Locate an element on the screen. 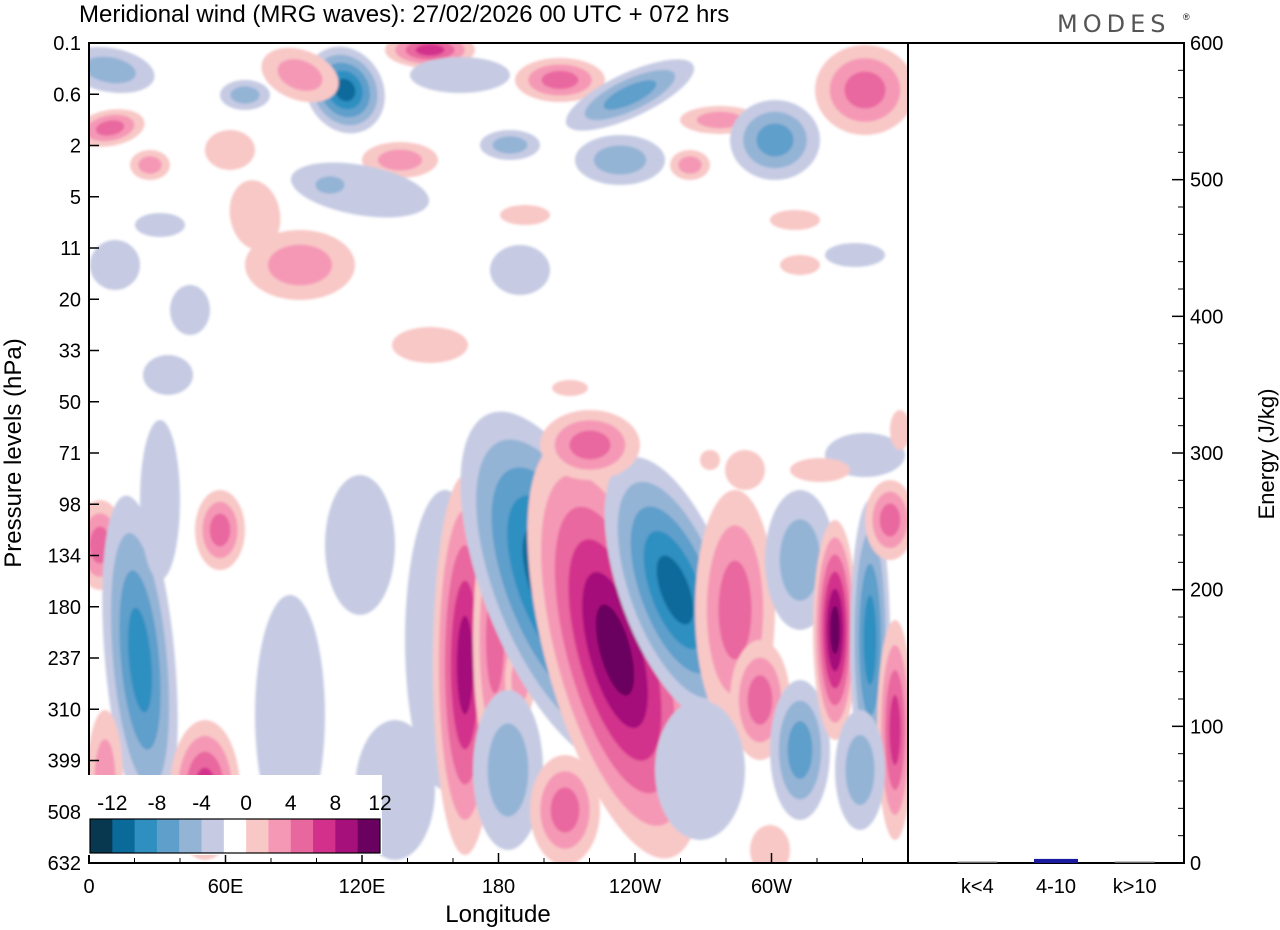 The image size is (1280, 930). x-tick-label-1: 60E is located at coordinates (226, 887).